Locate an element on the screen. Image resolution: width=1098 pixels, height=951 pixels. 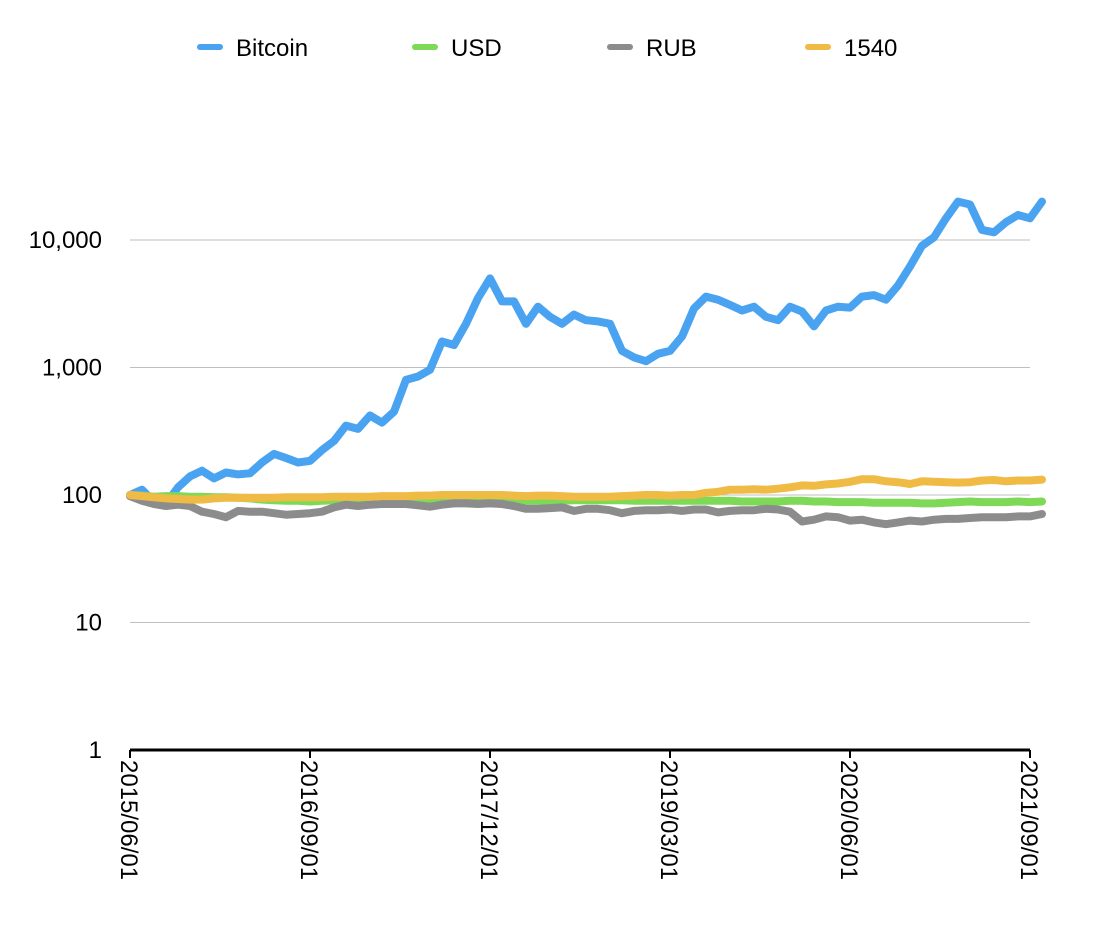
legend-label: USD is located at coordinates (476, 48).